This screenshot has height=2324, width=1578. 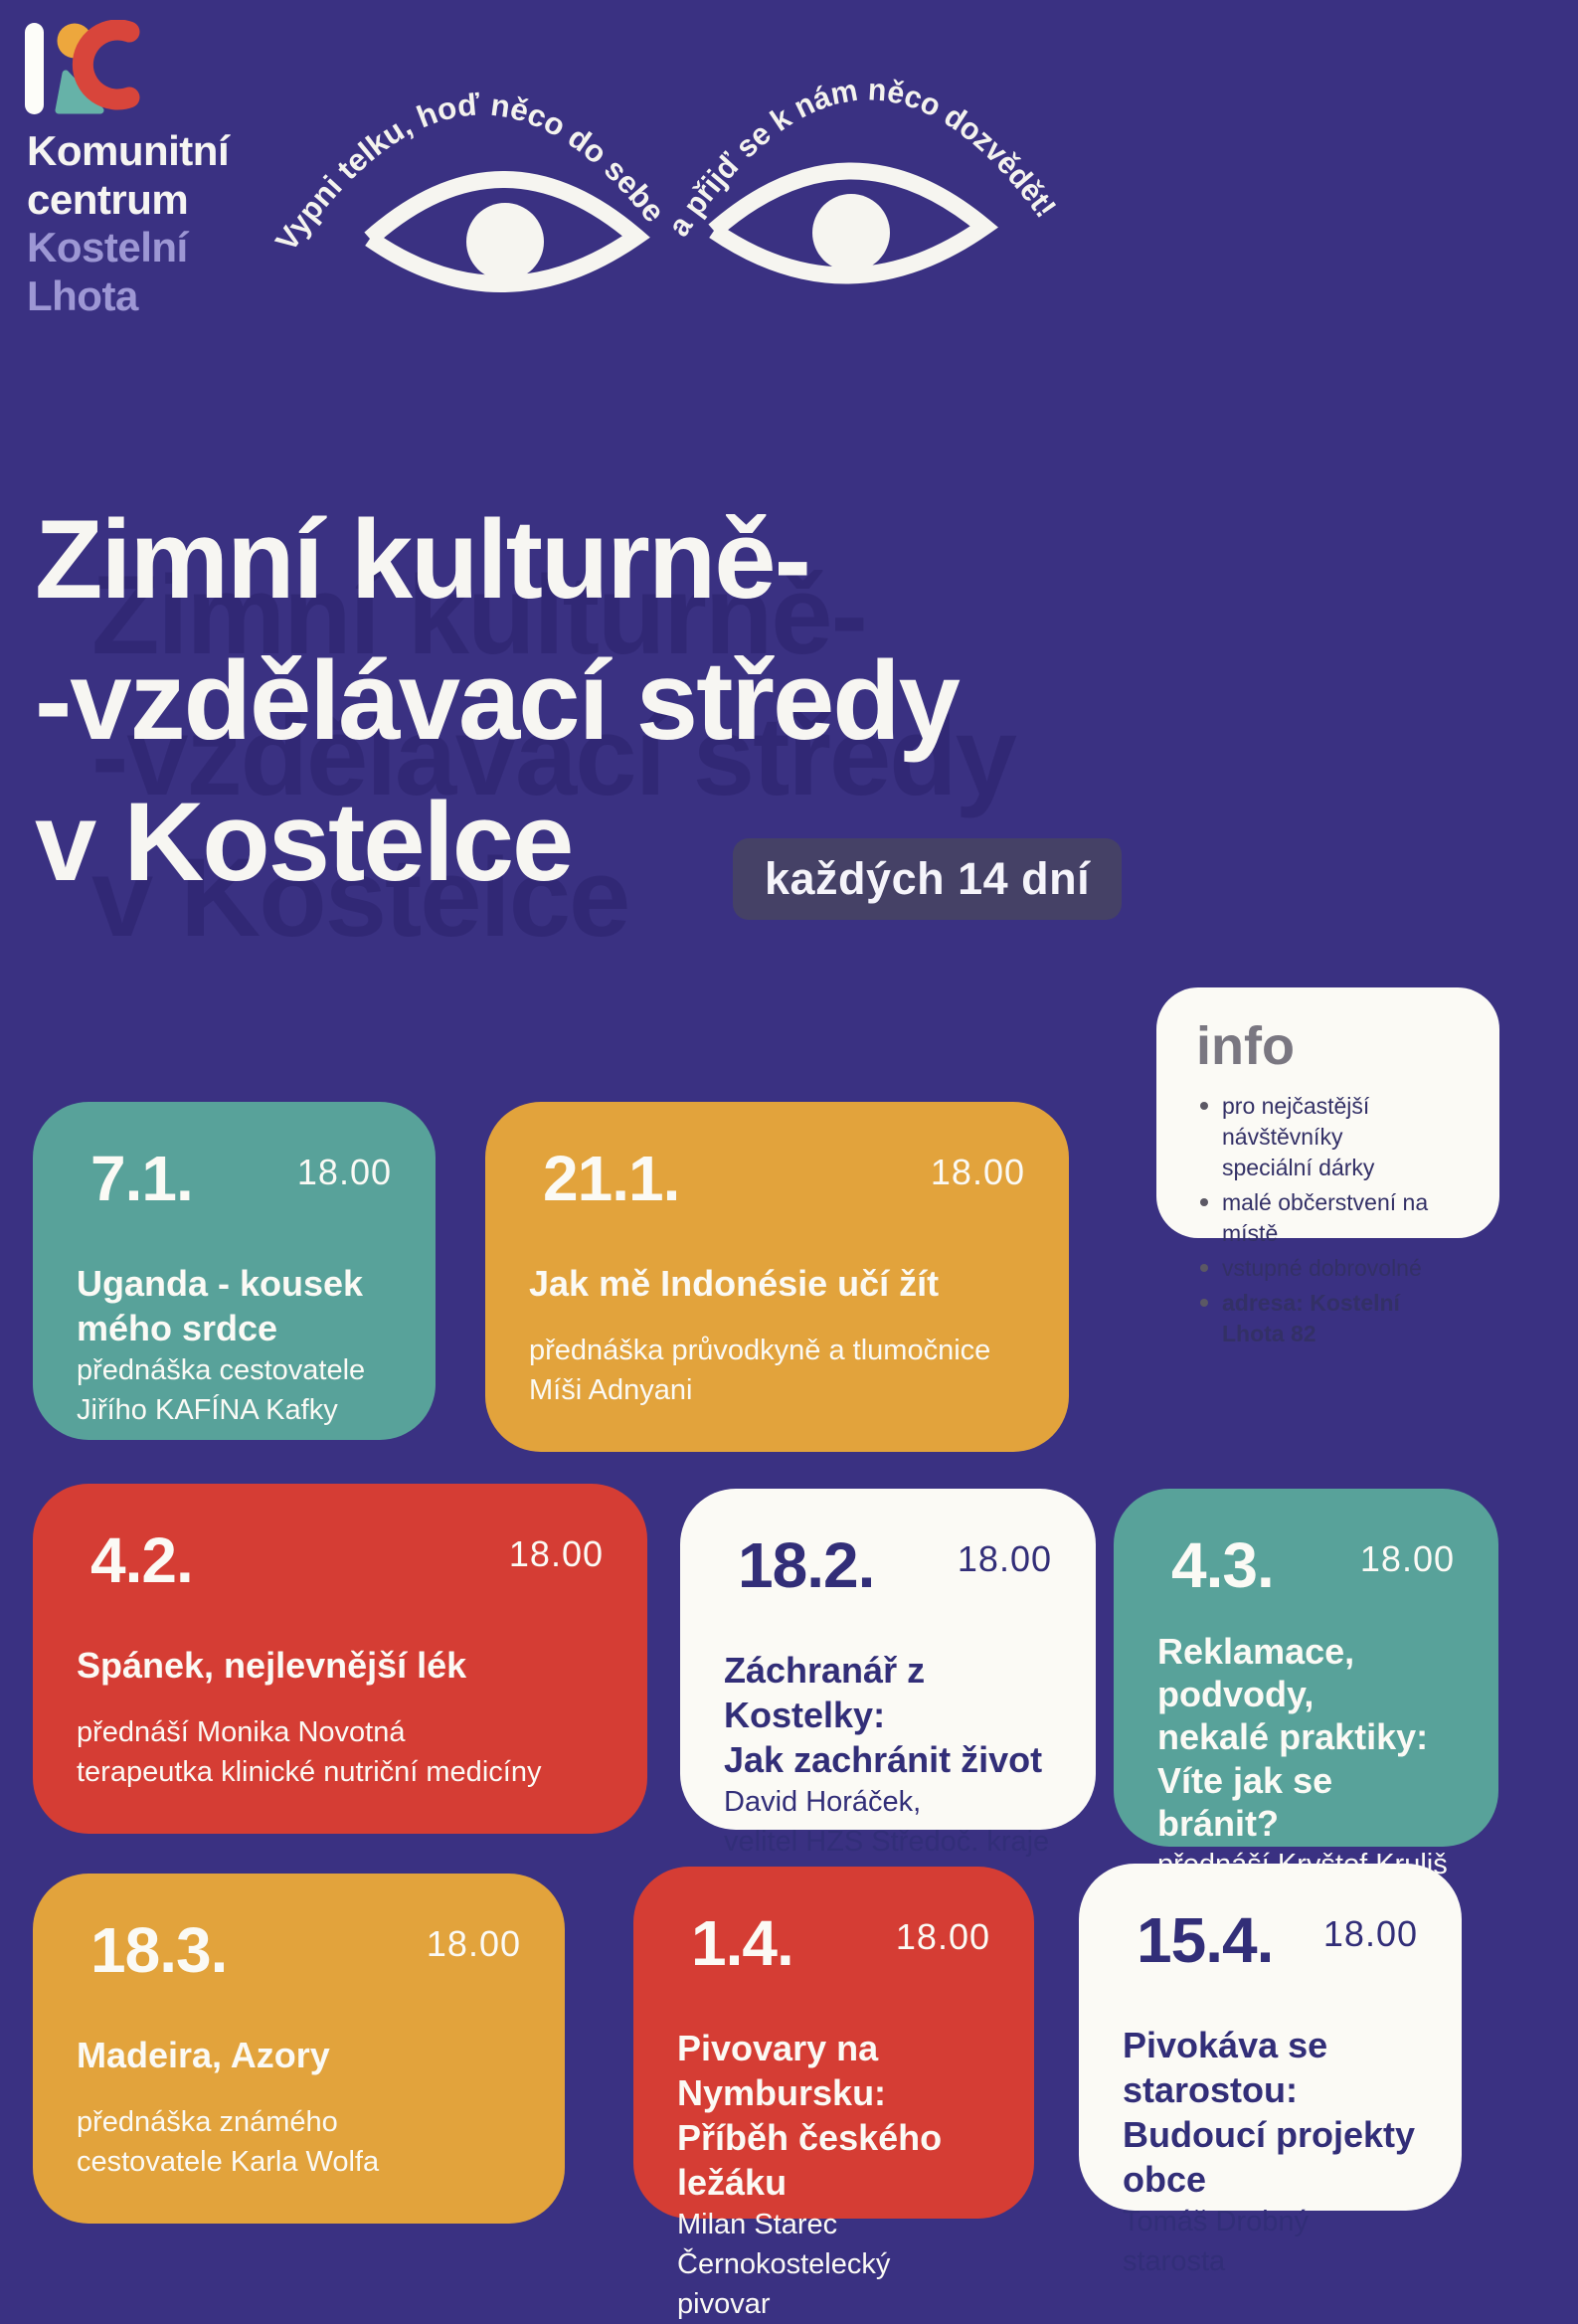 I want to click on event-title: Uganda - kousek mého srdce, so click(x=220, y=1305).